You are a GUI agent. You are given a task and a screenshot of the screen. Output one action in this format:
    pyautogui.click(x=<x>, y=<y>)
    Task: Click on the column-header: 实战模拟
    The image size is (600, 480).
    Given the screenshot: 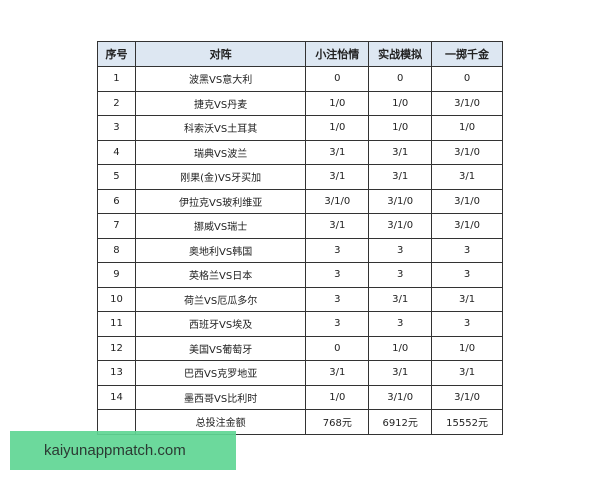 What is the action you would take?
    pyautogui.click(x=400, y=54)
    